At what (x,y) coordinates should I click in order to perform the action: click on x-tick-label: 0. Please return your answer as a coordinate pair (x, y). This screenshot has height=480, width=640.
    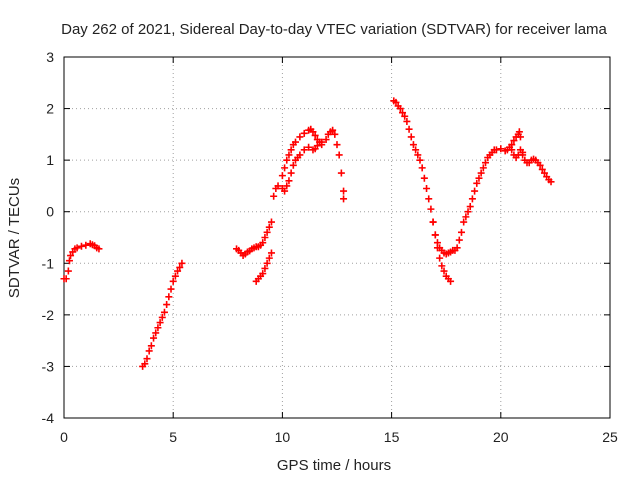
    Looking at the image, I should click on (64, 437).